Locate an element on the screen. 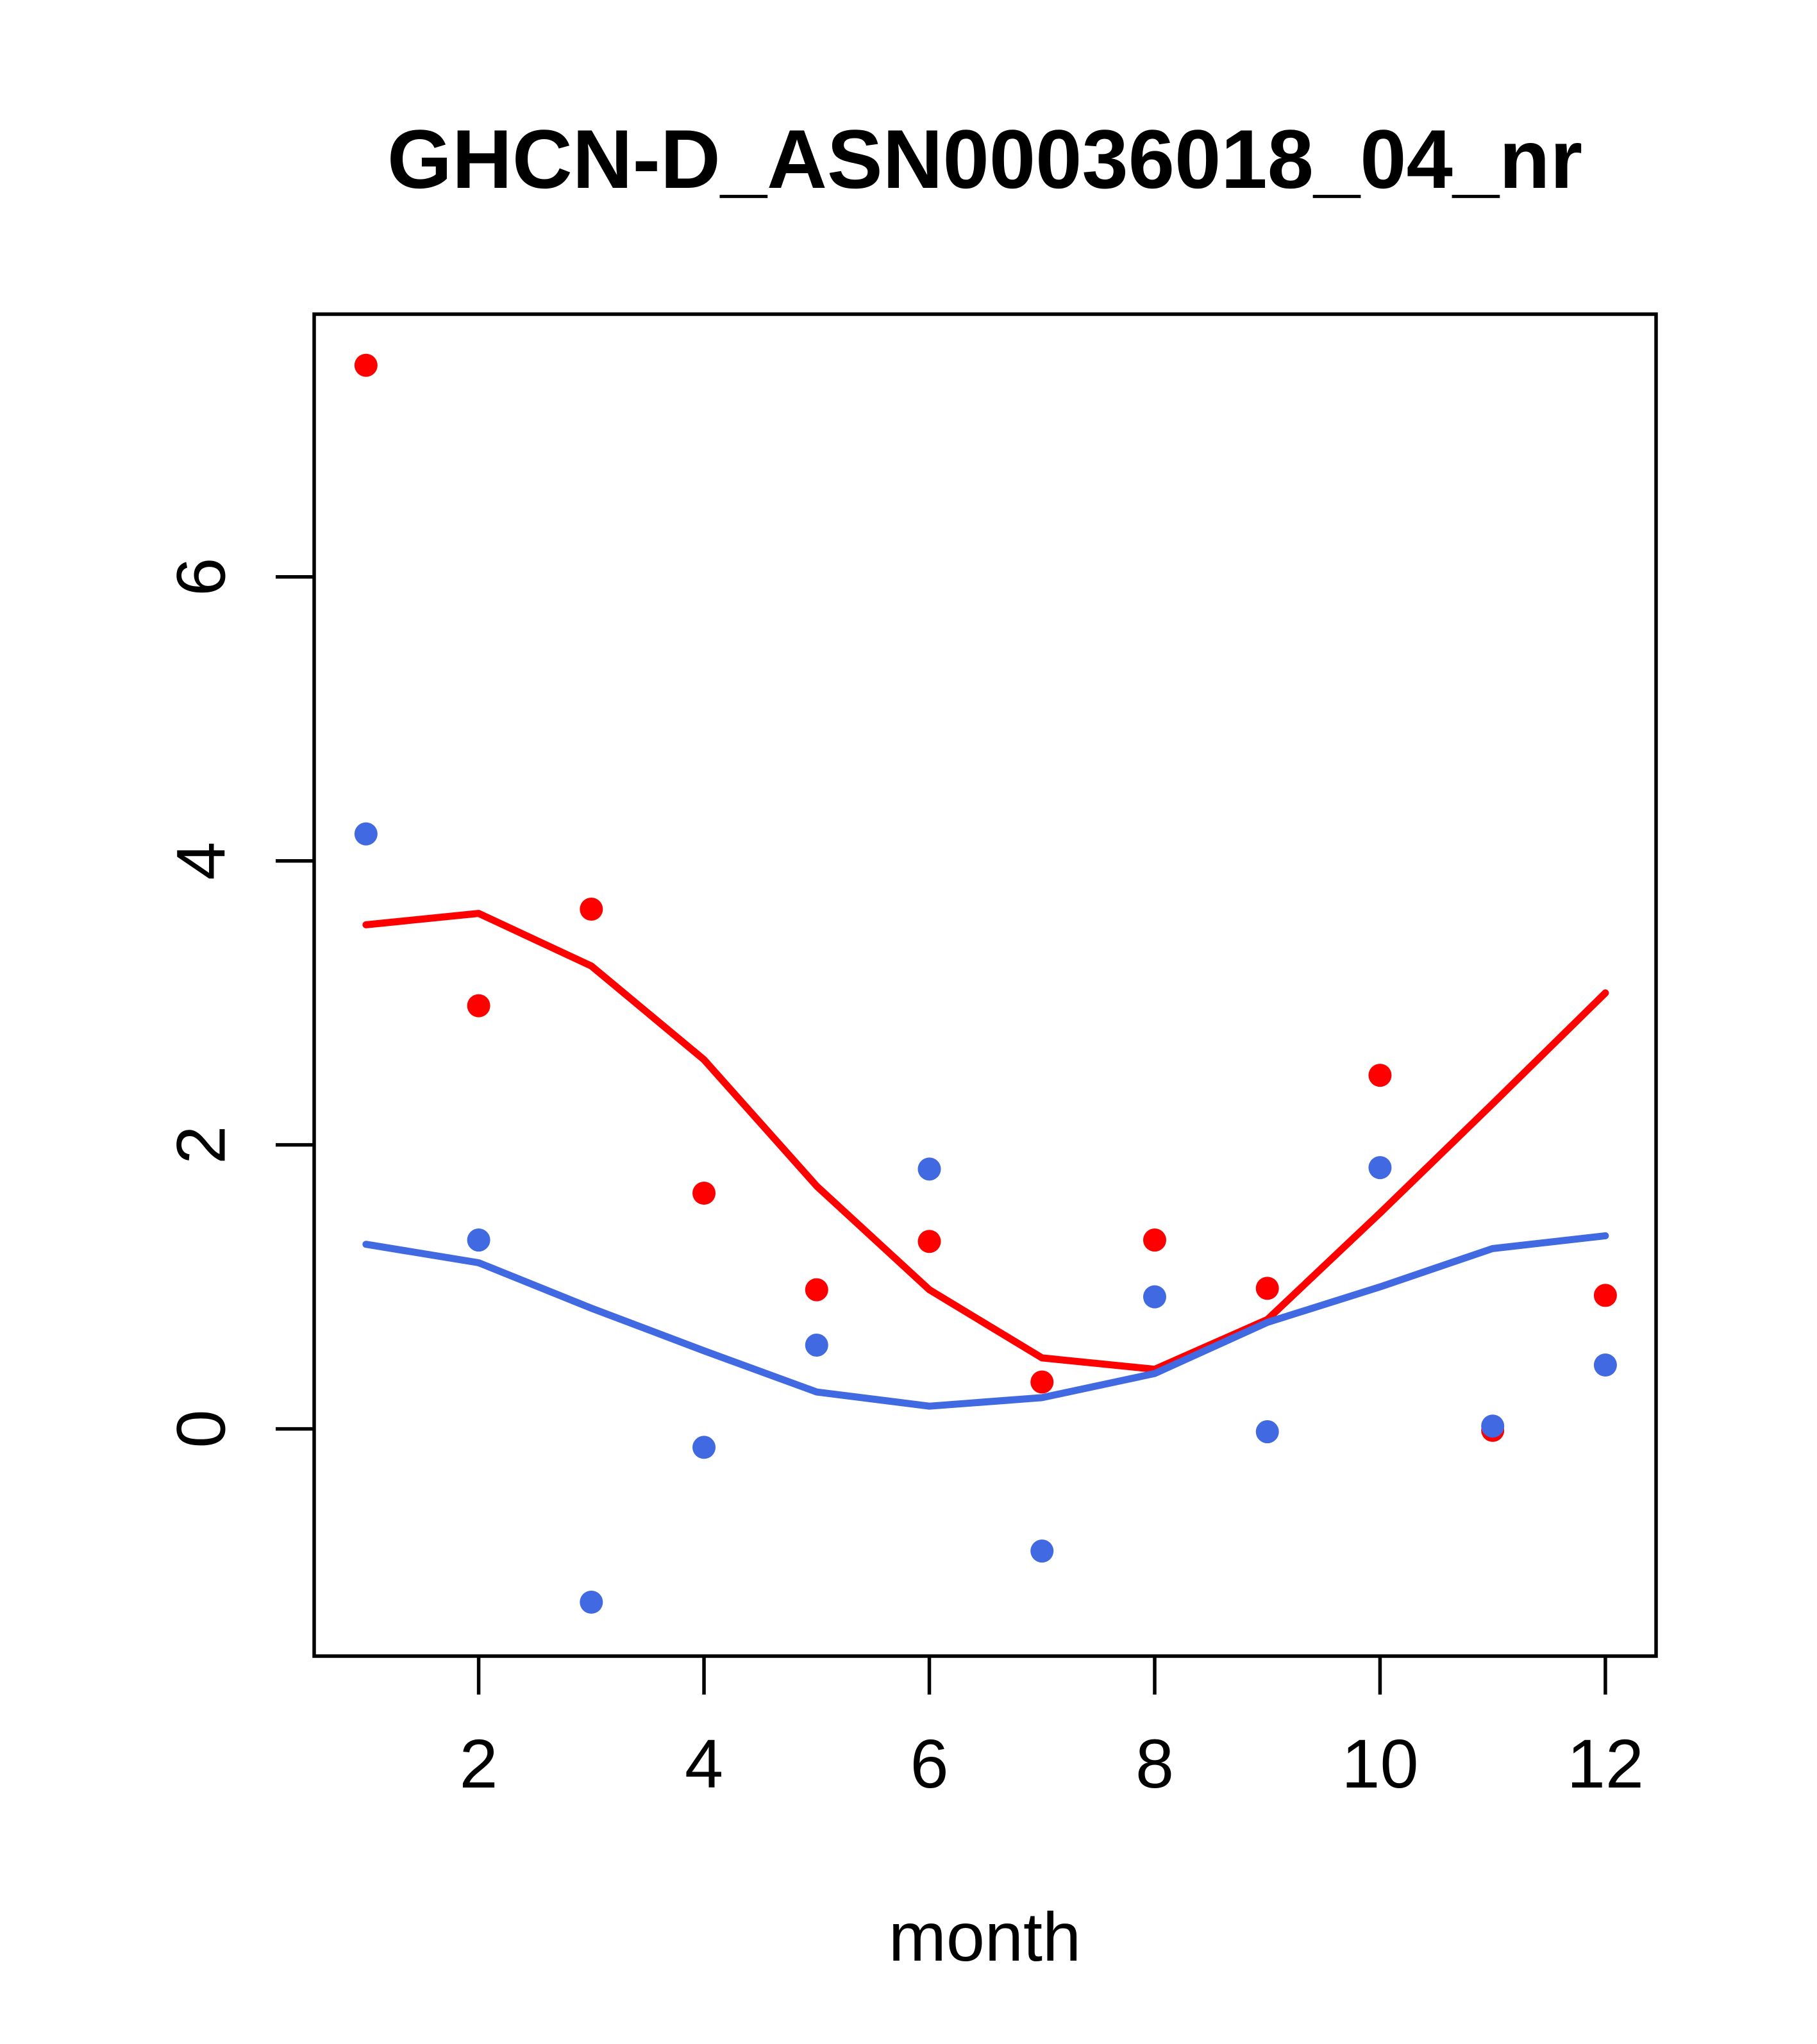 This screenshot has height=2044, width=1817. x-axis-title: month is located at coordinates (985, 1936).